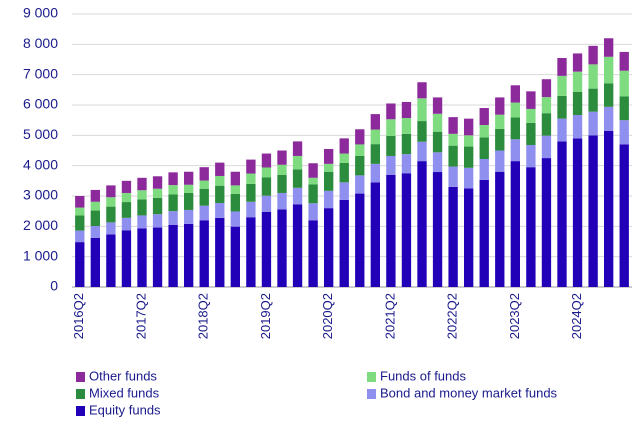  Describe the element at coordinates (40, 73) in the screenshot. I see `y-tick-label: 7 000` at that location.